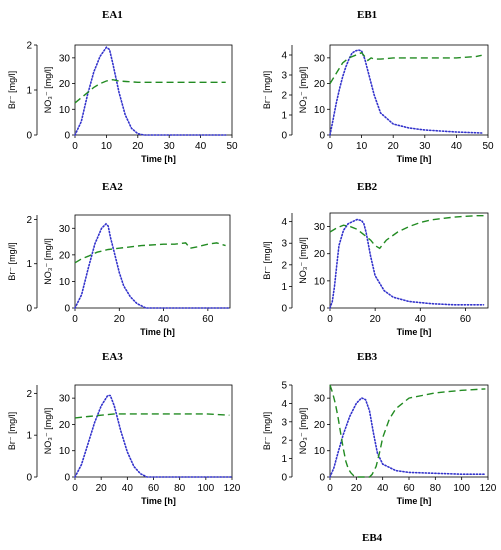 This screenshot has width=501, height=550. I want to click on panel-title-ea1: EA1, so click(112, 15).